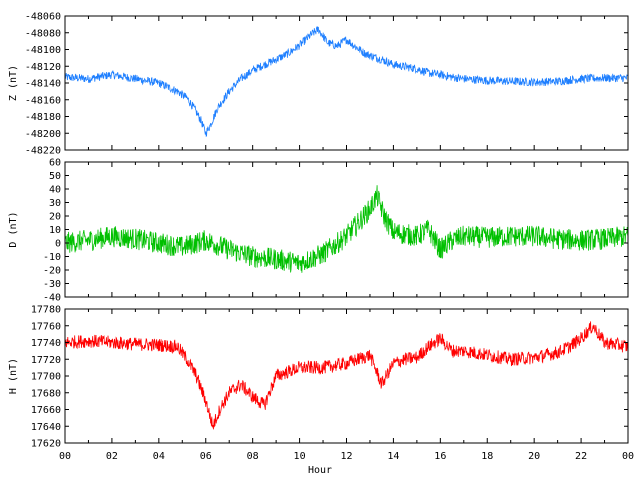 The image size is (640, 480). Describe the element at coordinates (487, 456) in the screenshot. I see `x-tick-label: 18` at that location.